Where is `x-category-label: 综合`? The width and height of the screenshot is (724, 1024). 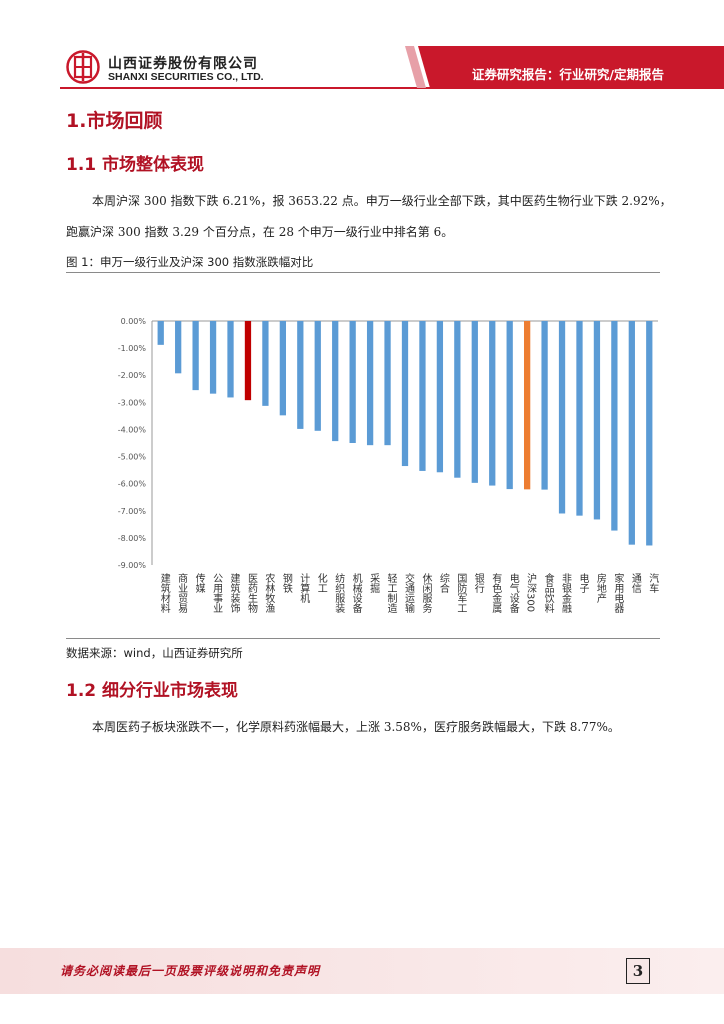 x-category-label: 综合 is located at coordinates (443, 583).